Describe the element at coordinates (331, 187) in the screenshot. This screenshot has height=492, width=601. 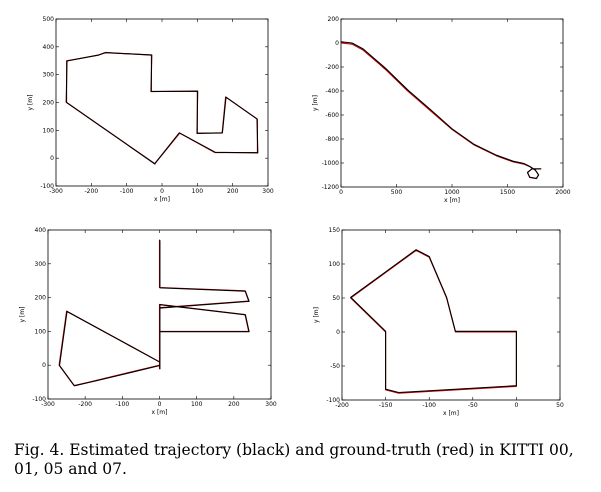
I see `y-tick-label: -1200` at that location.